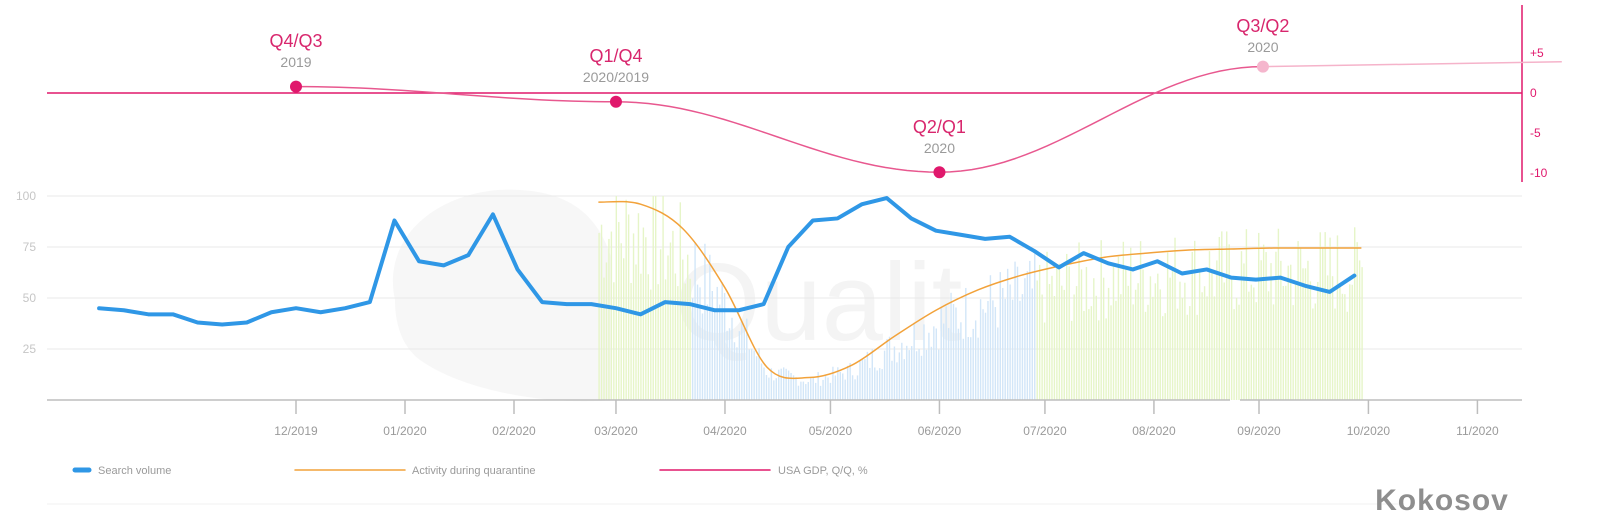  I want to click on x-tick-label: 01/2020, so click(405, 431).